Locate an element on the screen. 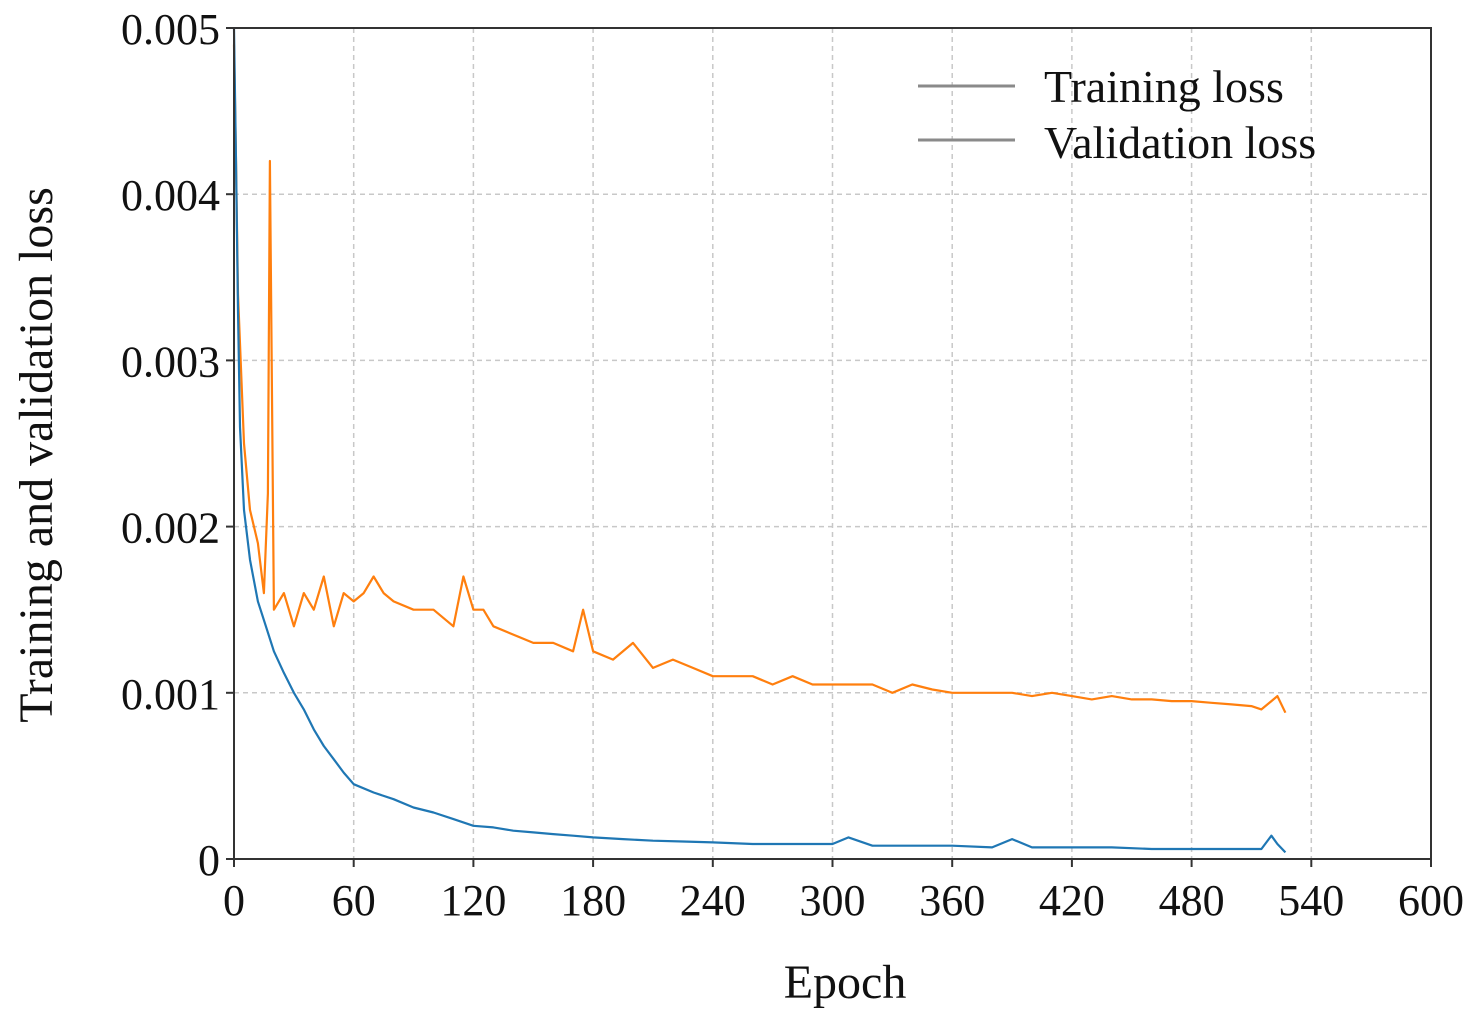 Image resolution: width=1476 pixels, height=1015 pixels. x-tick-label: 120 is located at coordinates (473, 900).